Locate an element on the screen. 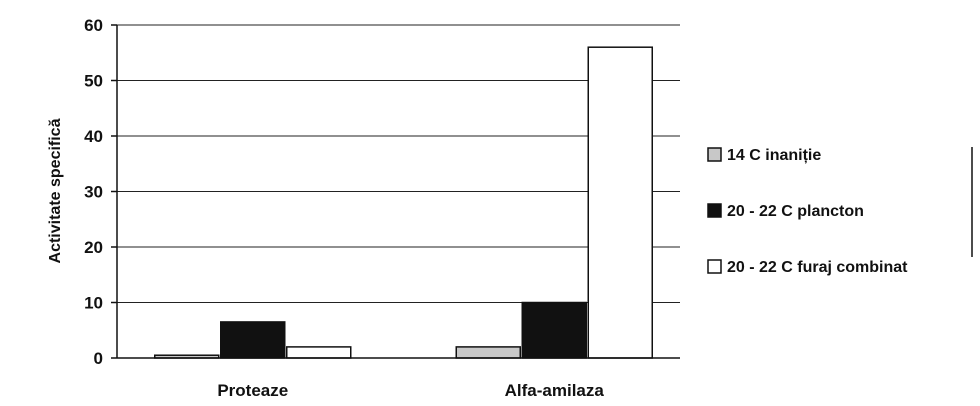  y-tick-label: 10 is located at coordinates (93, 303).